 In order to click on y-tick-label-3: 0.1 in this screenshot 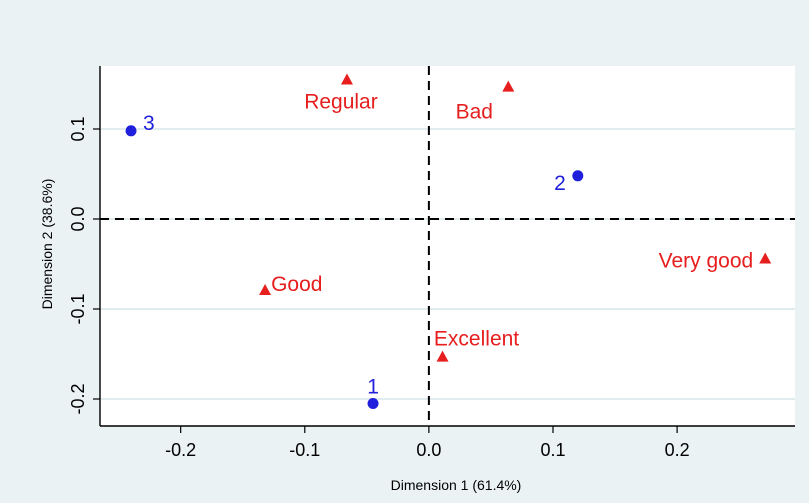, I will do `click(78, 128)`.